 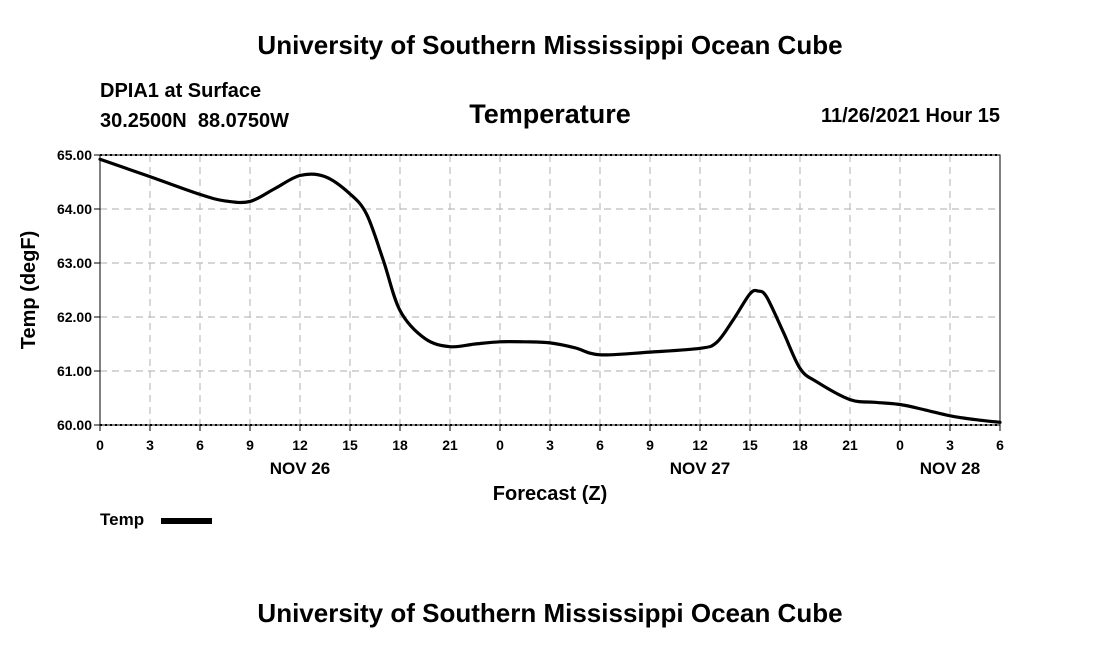 What do you see at coordinates (181, 91) in the screenshot?
I see `station-name: DPIA1 at Surface` at bounding box center [181, 91].